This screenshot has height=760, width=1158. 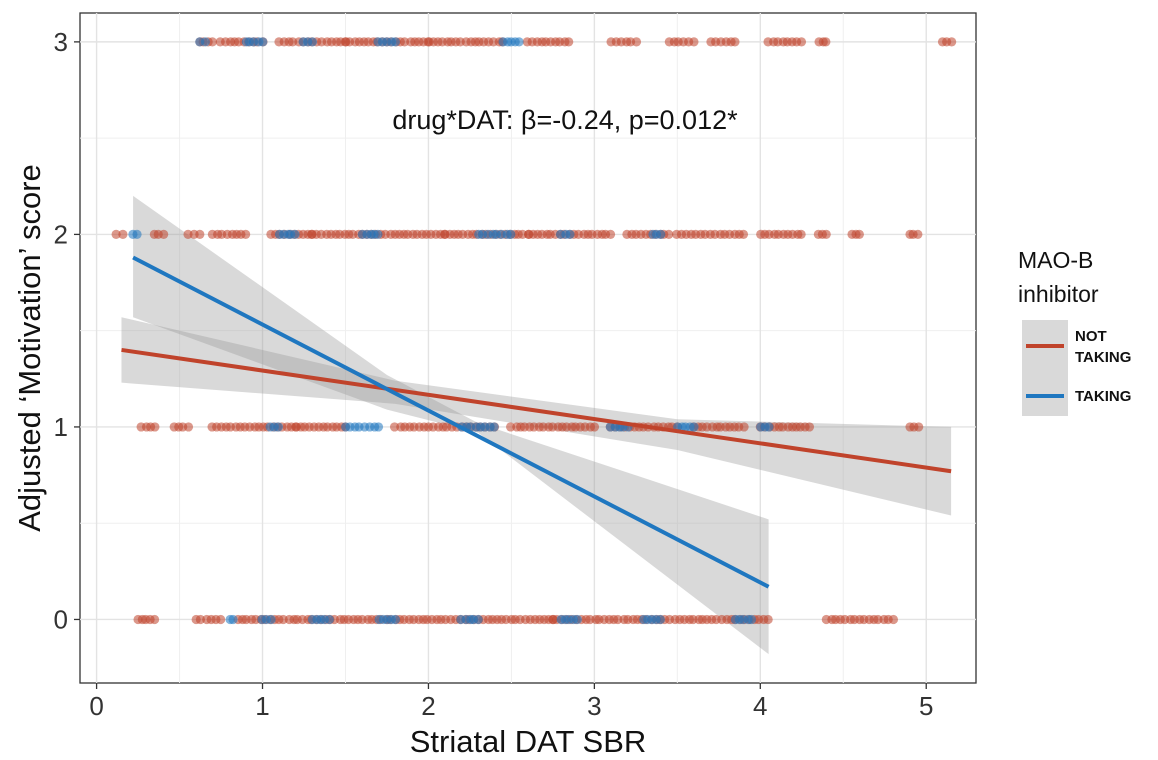 What do you see at coordinates (428, 706) in the screenshot?
I see `x-tick-label: 2` at bounding box center [428, 706].